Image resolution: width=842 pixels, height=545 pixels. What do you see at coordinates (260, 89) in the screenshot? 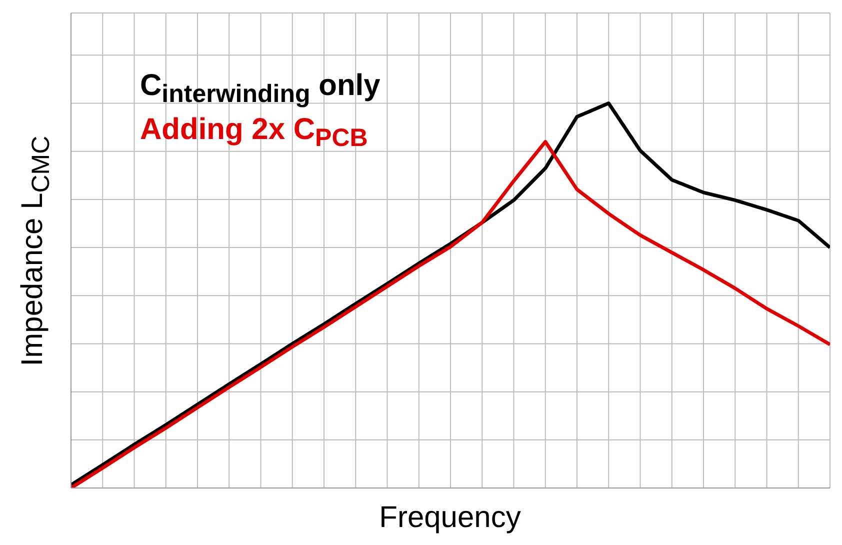
I see `text: C$_{interwinding}$ only` at bounding box center [260, 89].